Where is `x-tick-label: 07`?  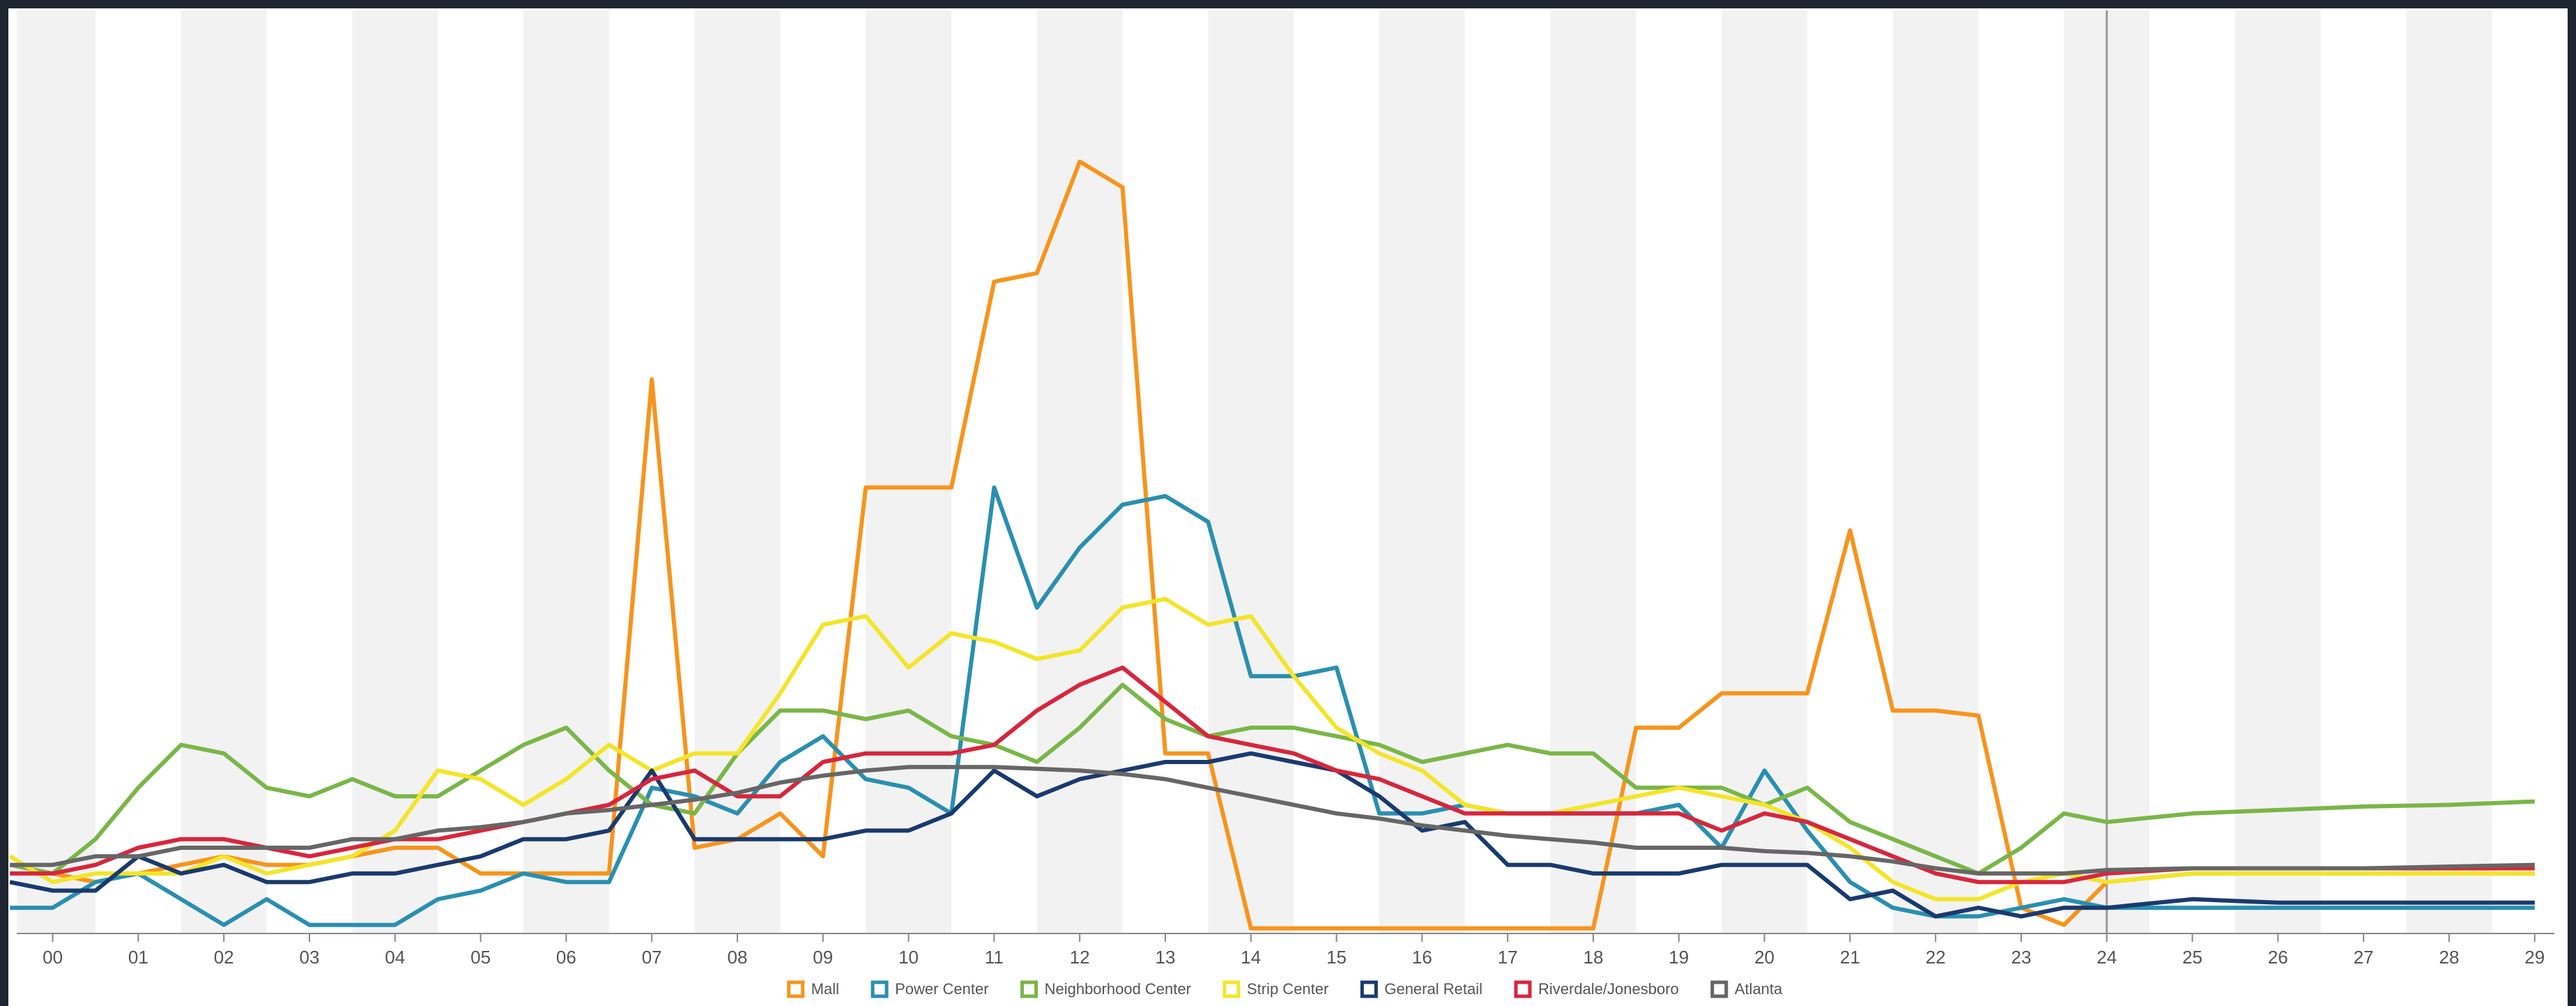 x-tick-label: 07 is located at coordinates (652, 957).